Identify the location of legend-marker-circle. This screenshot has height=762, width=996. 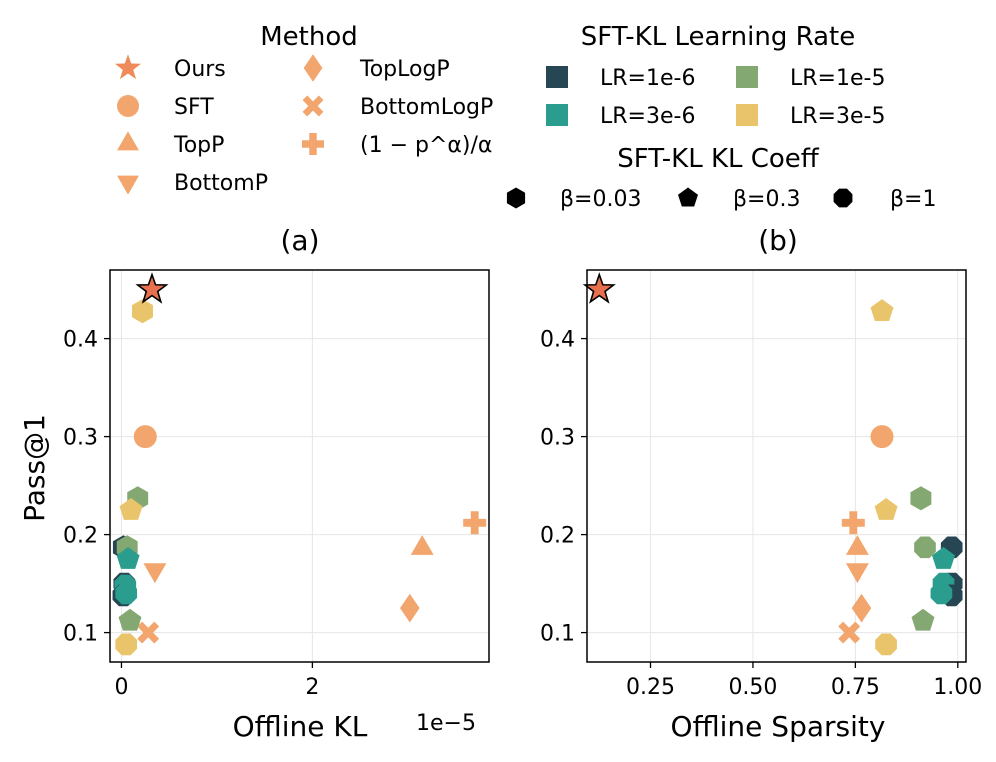
(128, 106).